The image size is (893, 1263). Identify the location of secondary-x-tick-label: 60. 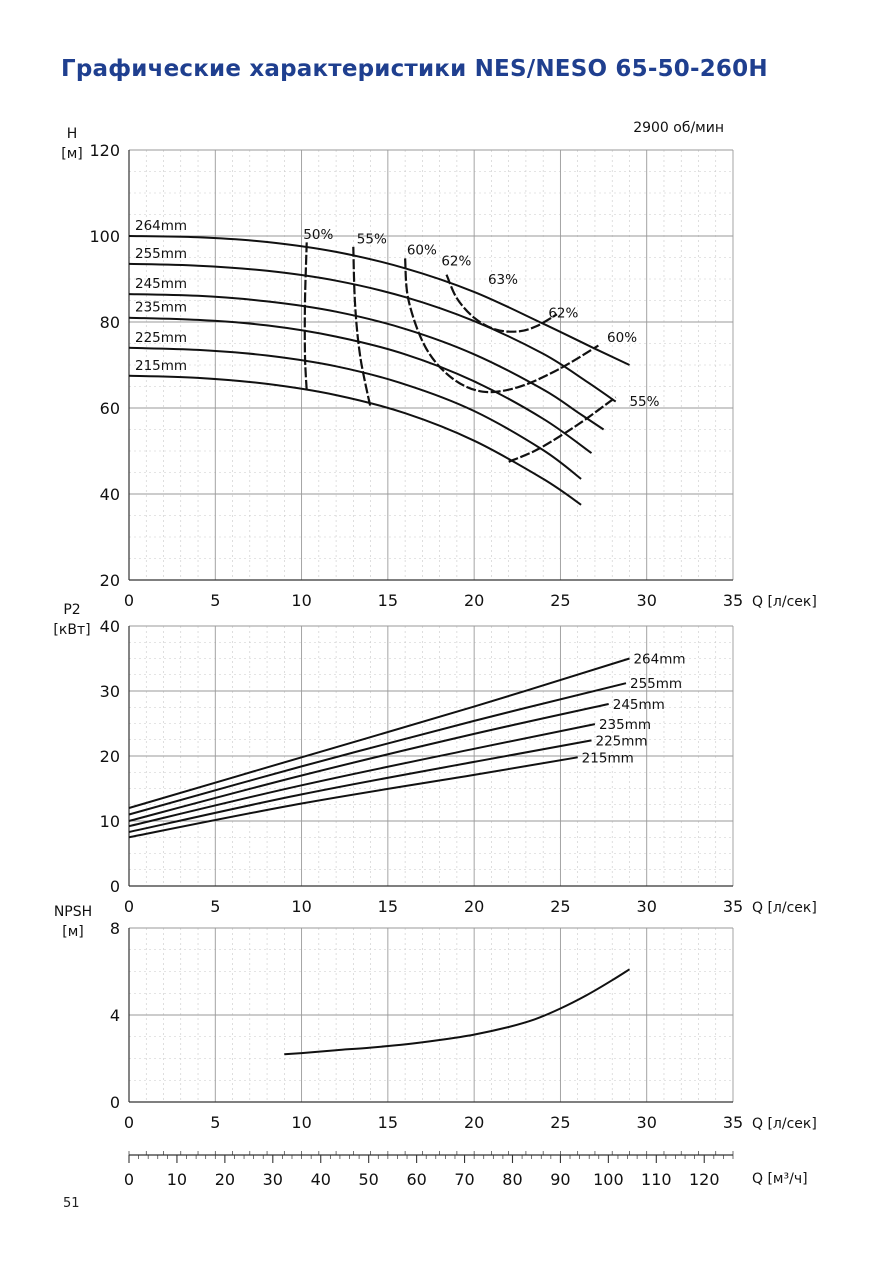
(416, 1179).